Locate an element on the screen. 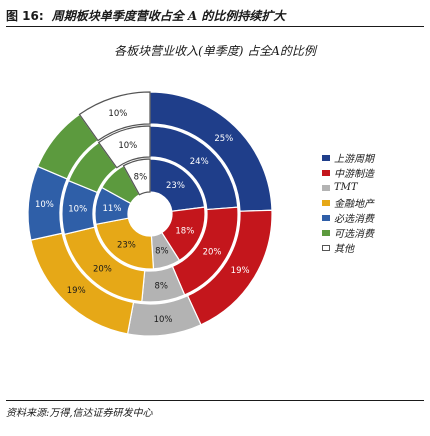  data-label-inner-3: 23% is located at coordinates (126, 245).